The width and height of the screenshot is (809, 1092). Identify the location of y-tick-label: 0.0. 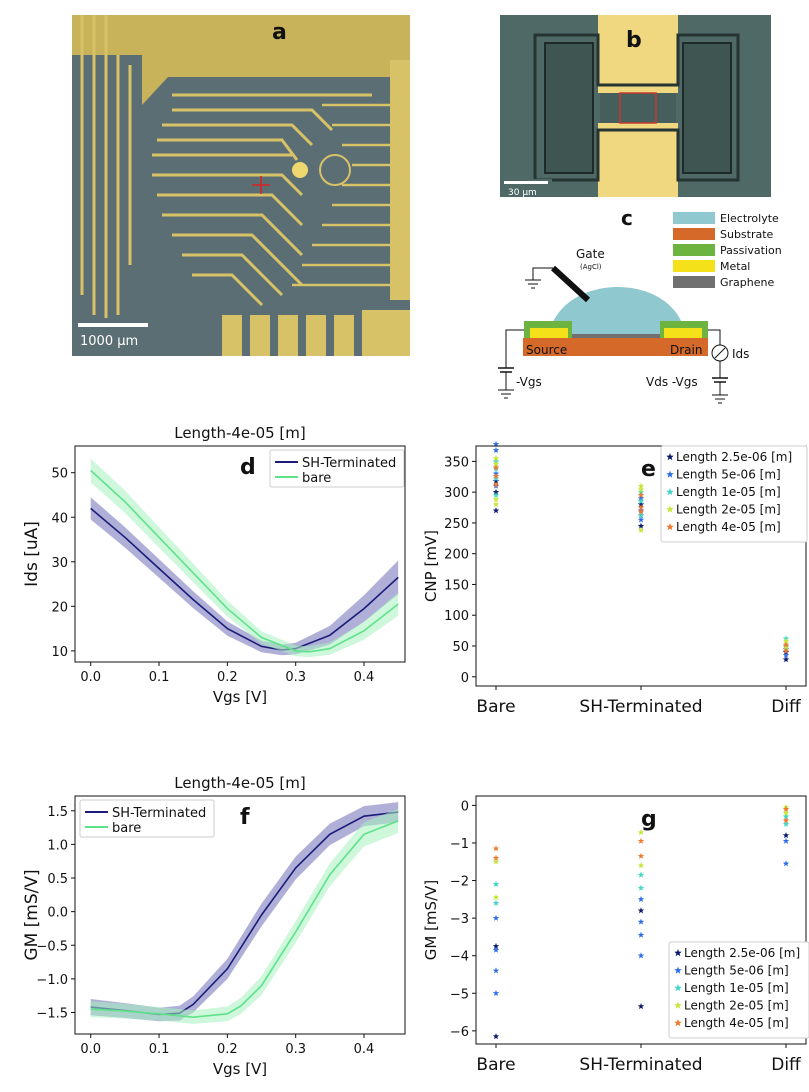
(57, 913).